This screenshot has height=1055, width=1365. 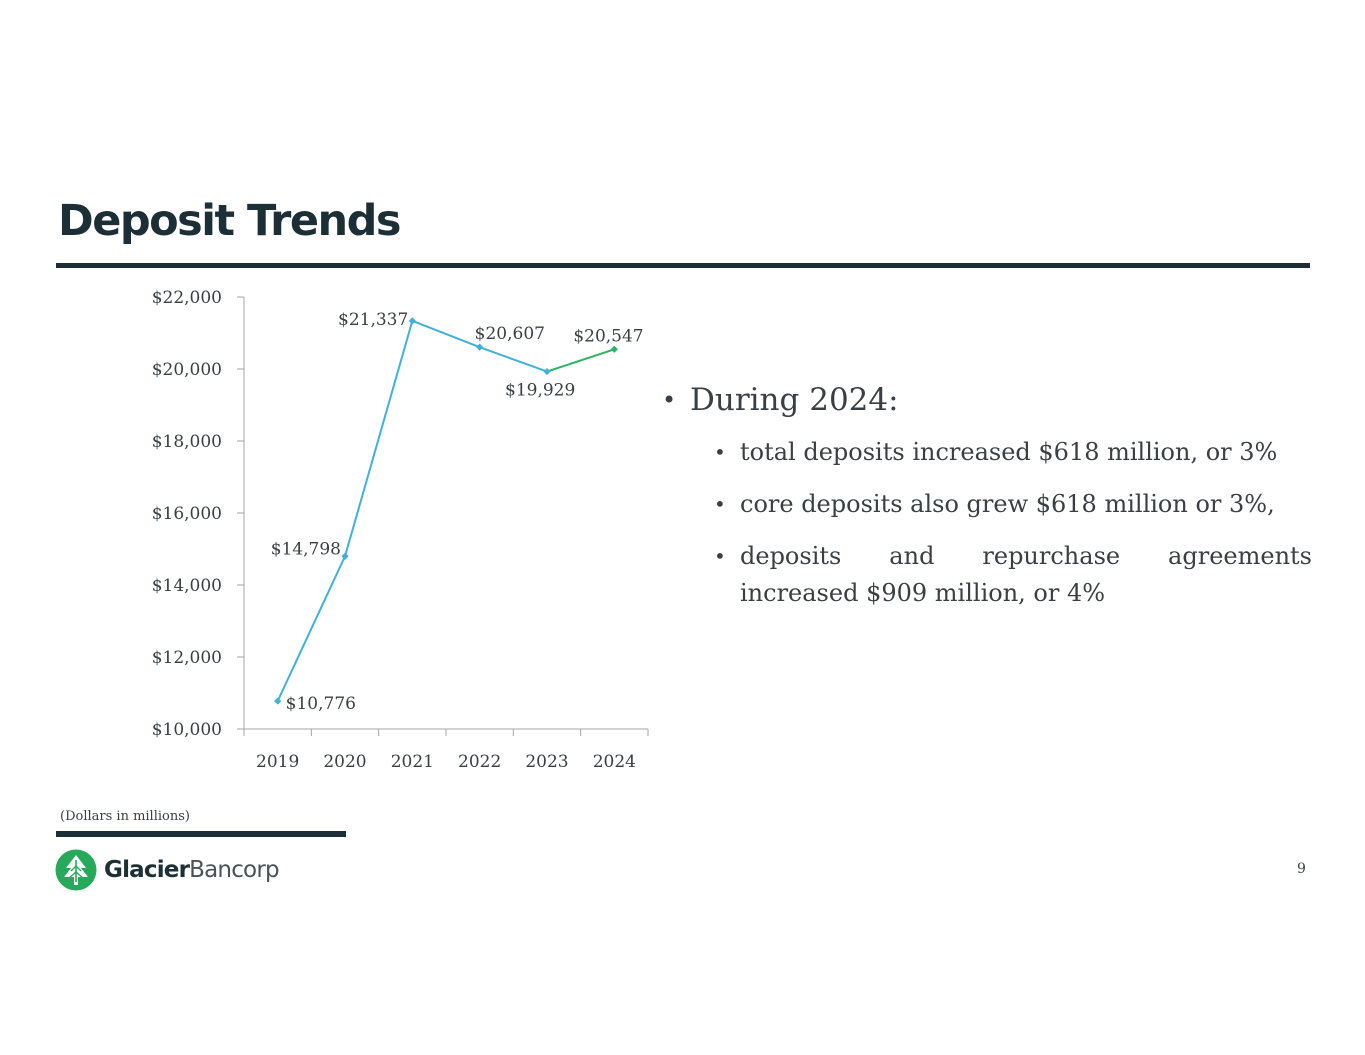 I want to click on company-logo: GlacierBancorp, so click(x=167, y=870).